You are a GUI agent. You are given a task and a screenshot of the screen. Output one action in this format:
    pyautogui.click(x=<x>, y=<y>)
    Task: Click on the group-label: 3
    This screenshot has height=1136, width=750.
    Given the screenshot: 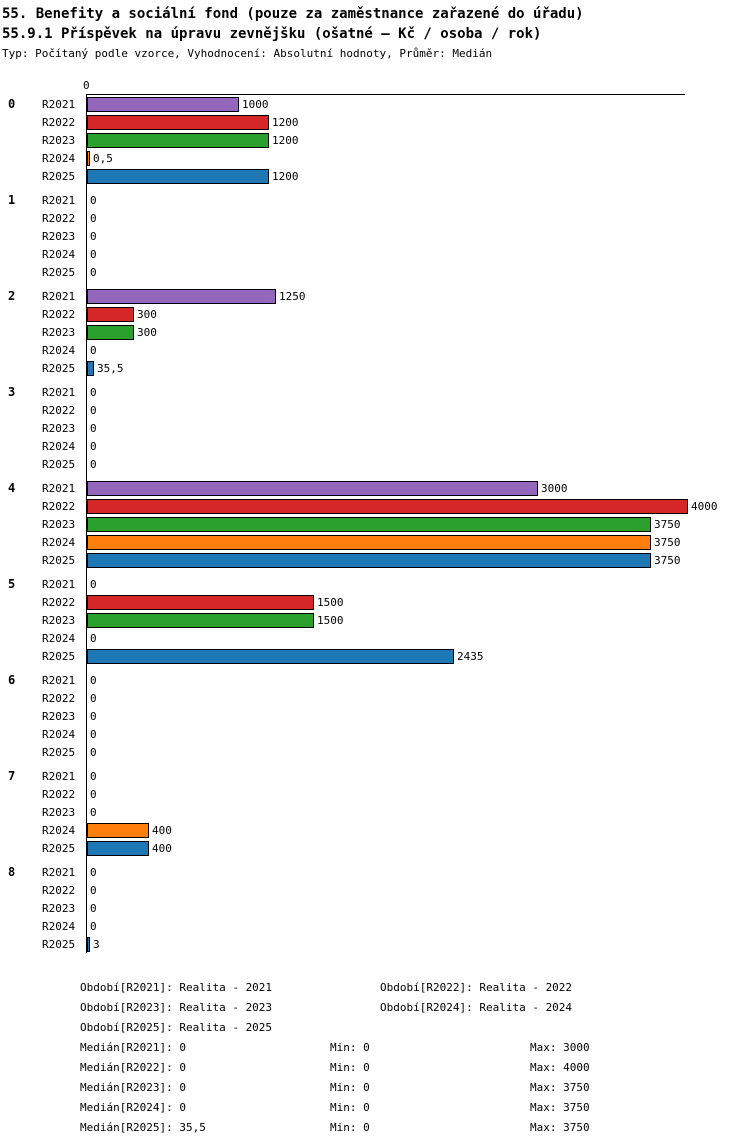 What is the action you would take?
    pyautogui.click(x=12, y=392)
    